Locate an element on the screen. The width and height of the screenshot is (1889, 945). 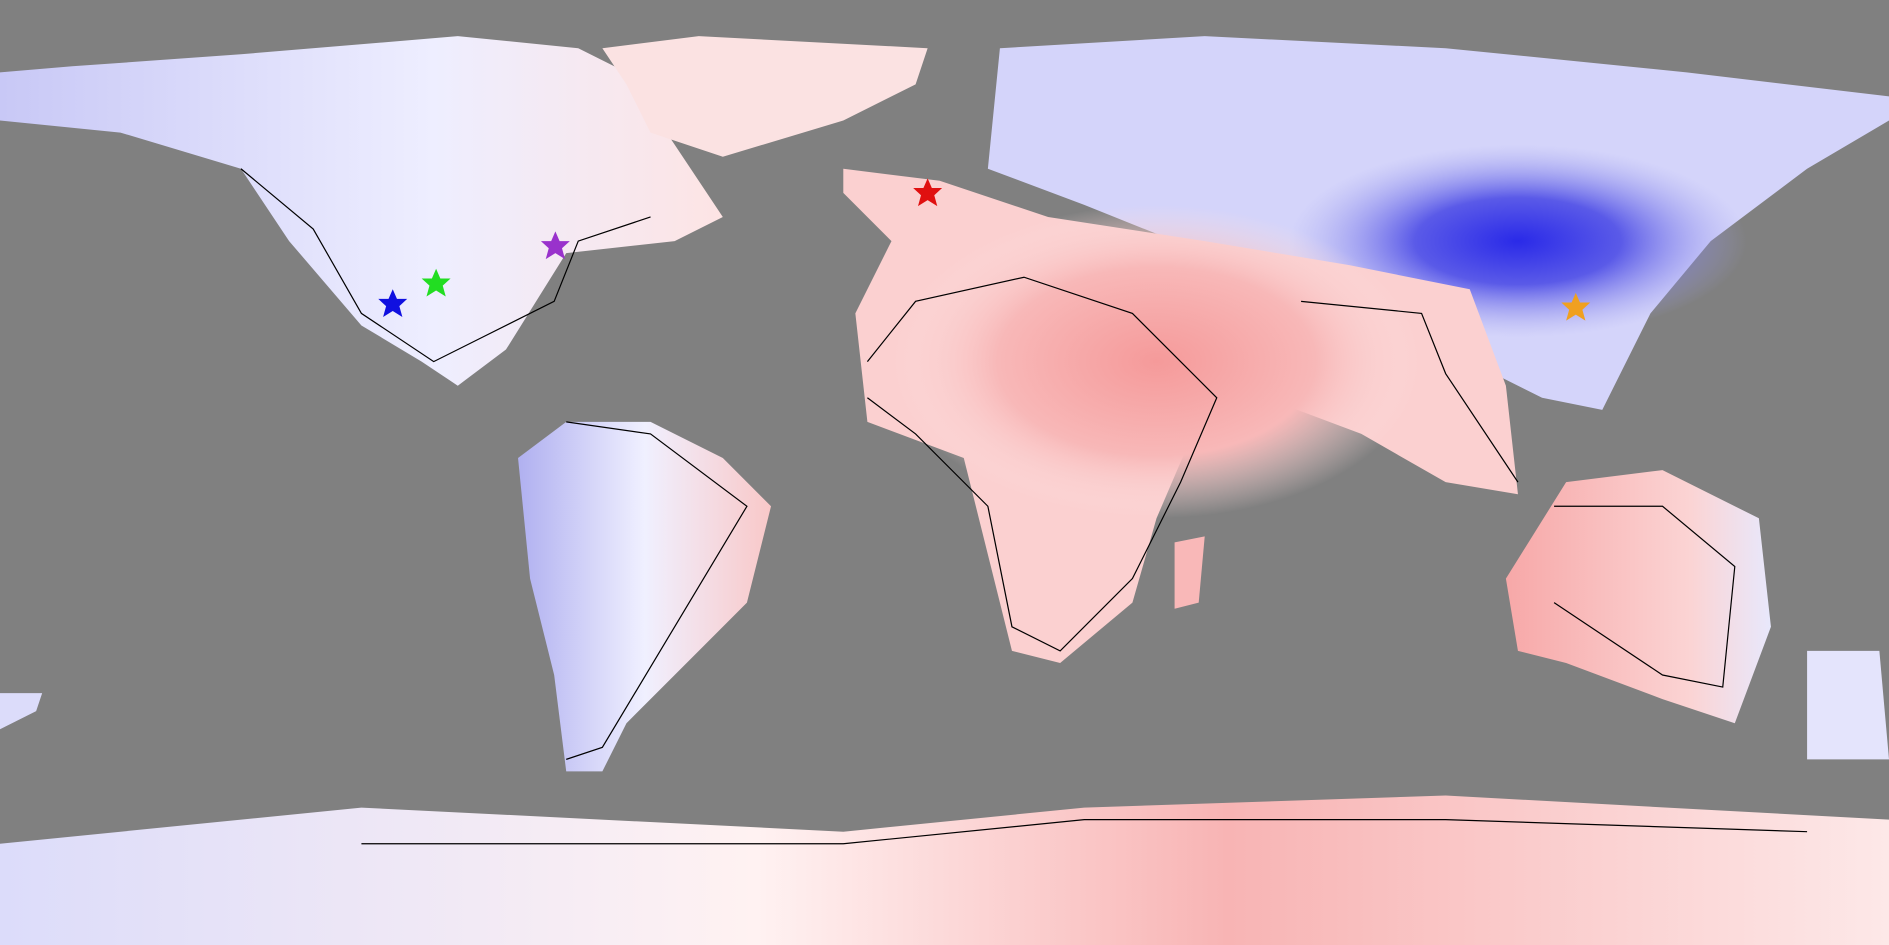
new-zealand is located at coordinates (1848, 705).